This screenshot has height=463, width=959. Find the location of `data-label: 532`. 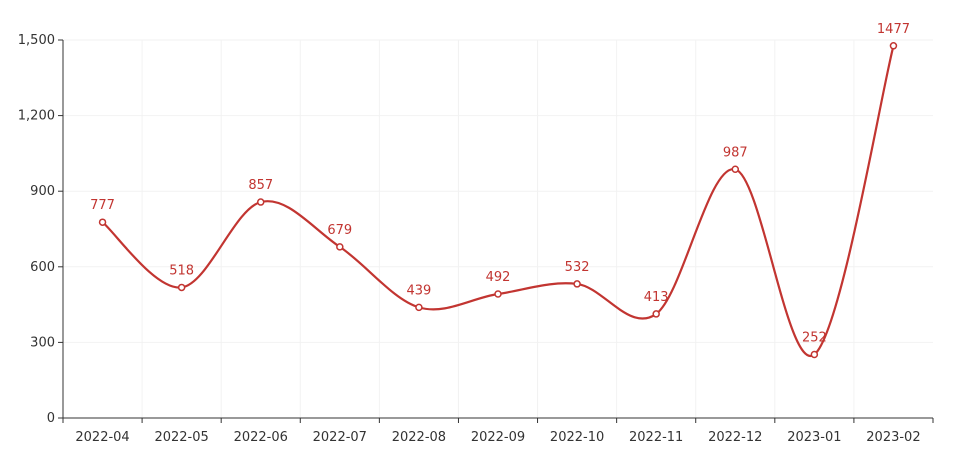

data-label: 532 is located at coordinates (577, 267).